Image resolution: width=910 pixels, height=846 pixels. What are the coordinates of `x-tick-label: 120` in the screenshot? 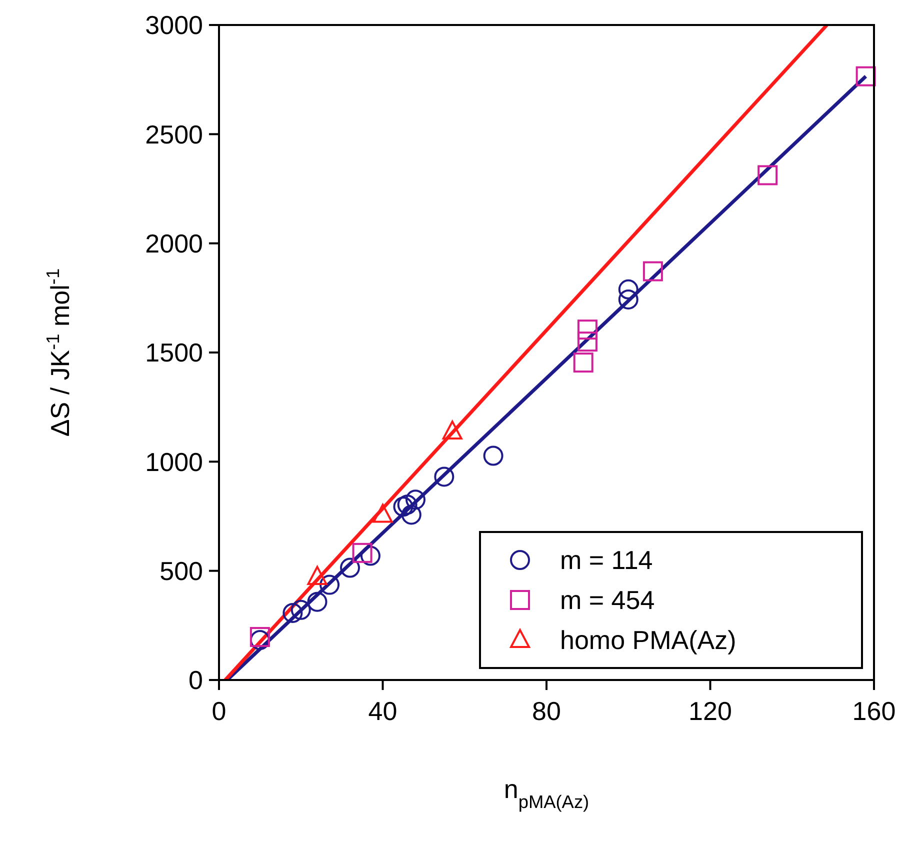 It's located at (710, 711).